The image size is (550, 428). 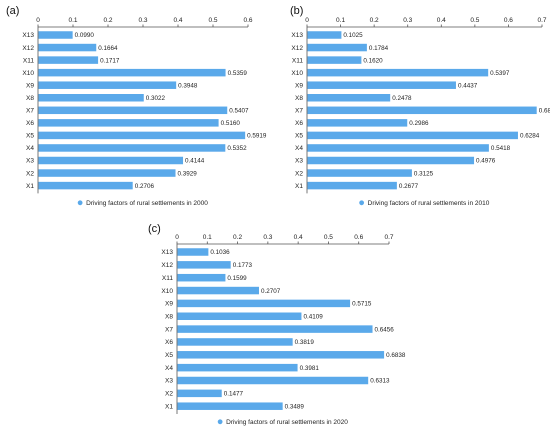 What do you see at coordinates (195, 161) in the screenshot?
I see `data-label: 0.4144` at bounding box center [195, 161].